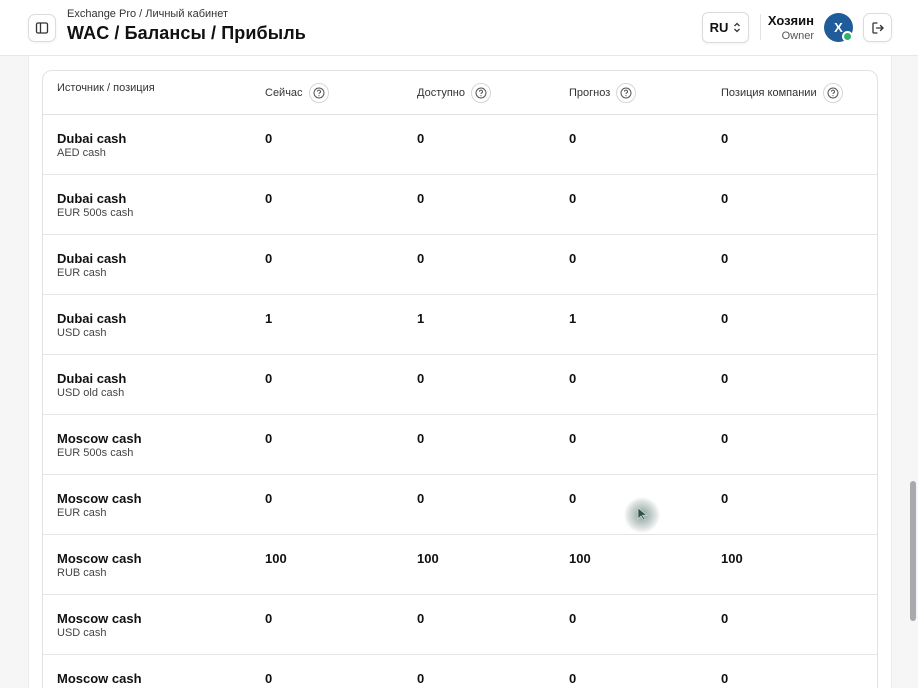  I want to click on page-title: WAC / Балансы / Прибыль, so click(186, 33).